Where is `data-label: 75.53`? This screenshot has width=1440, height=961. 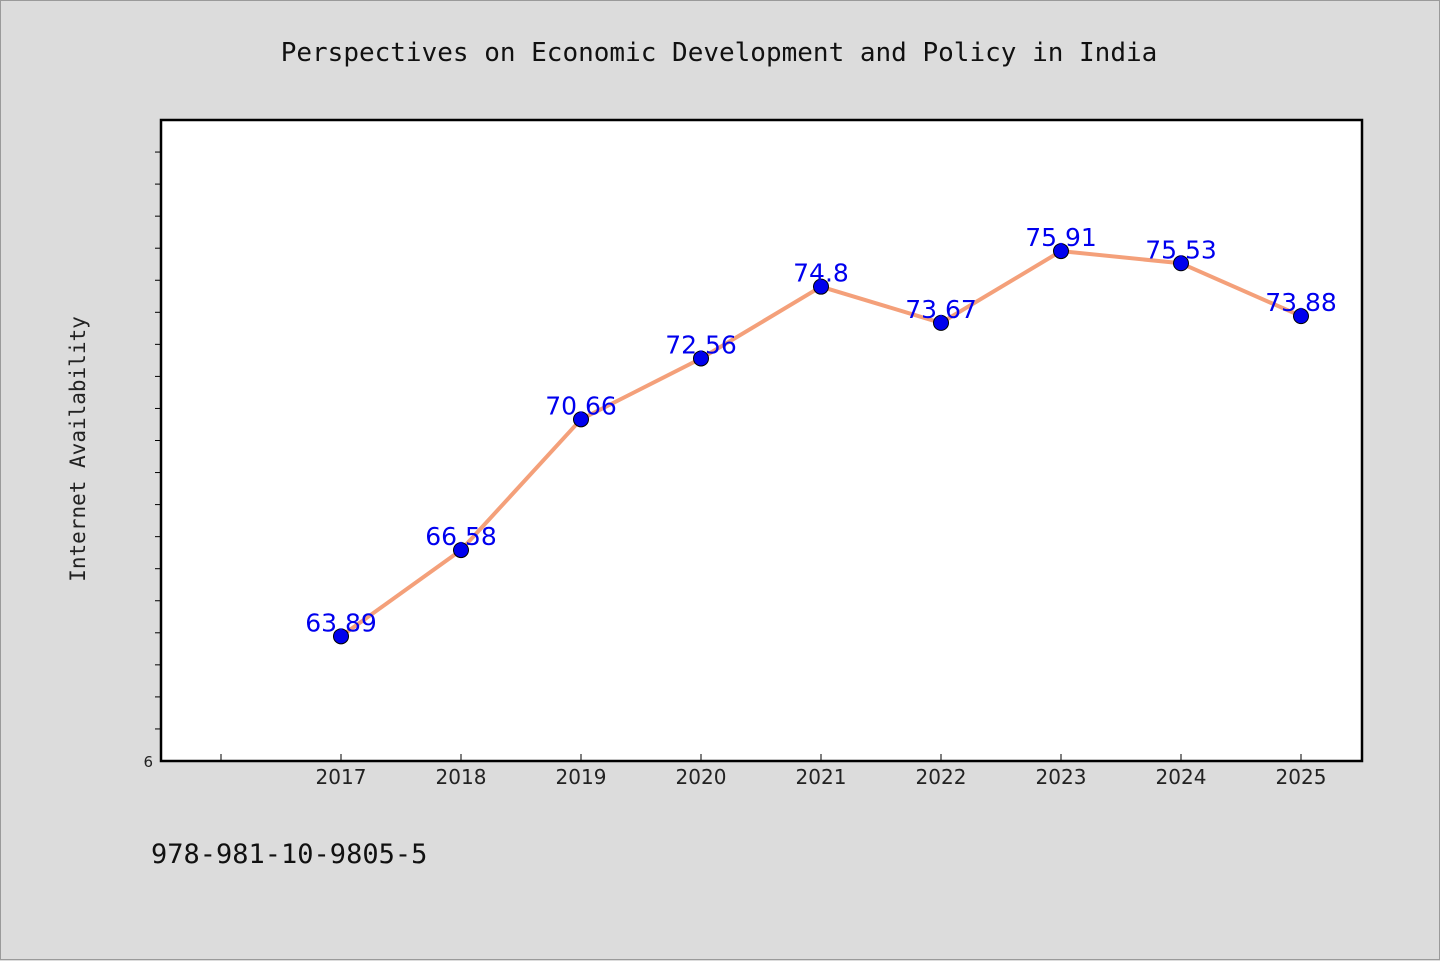
data-label: 75.53 is located at coordinates (1181, 249).